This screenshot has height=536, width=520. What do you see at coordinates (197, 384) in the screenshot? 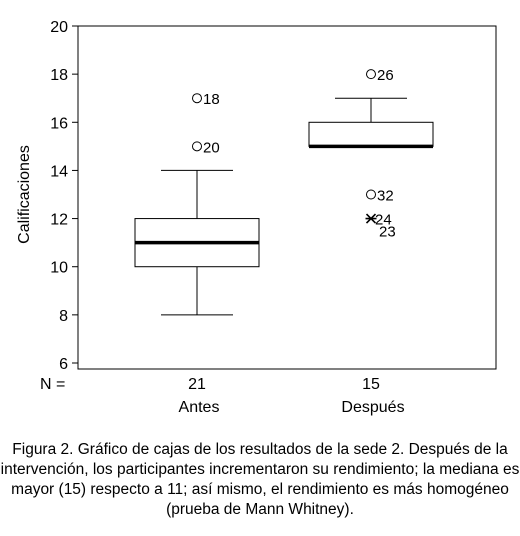
I see `group-1-n-value: 21` at bounding box center [197, 384].